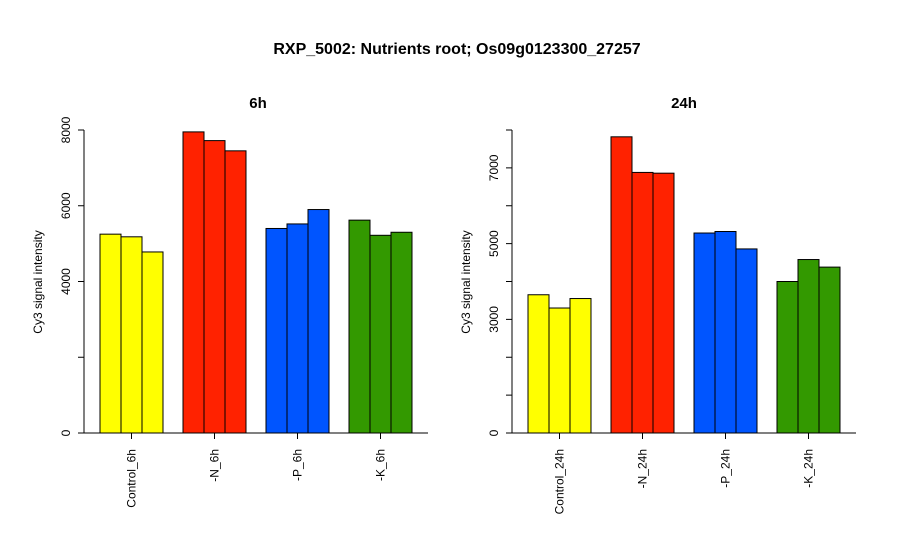 The width and height of the screenshot is (900, 550). What do you see at coordinates (726, 468) in the screenshot?
I see `x-tick-label: -P_24h` at bounding box center [726, 468].